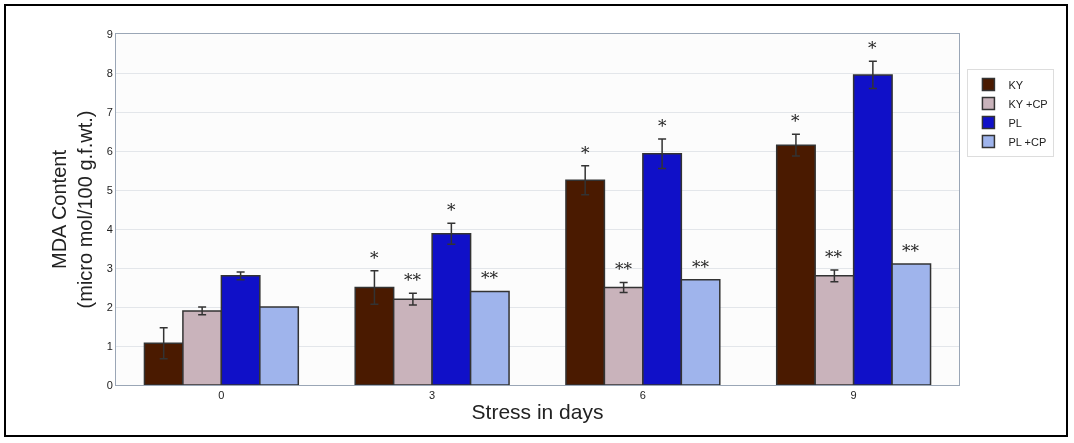  What do you see at coordinates (537, 412) in the screenshot?
I see `x-axis-title: Stress in days` at bounding box center [537, 412].